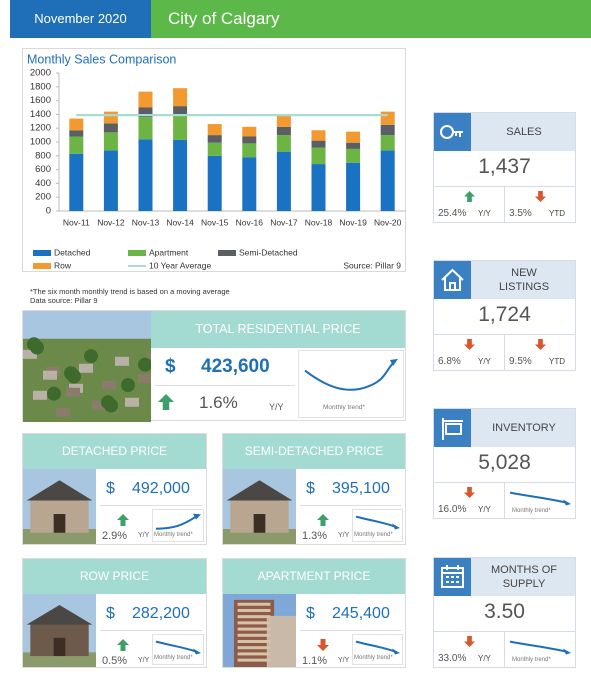 This screenshot has height=692, width=591. I want to click on x-tick-label: Nov-13, so click(146, 222).